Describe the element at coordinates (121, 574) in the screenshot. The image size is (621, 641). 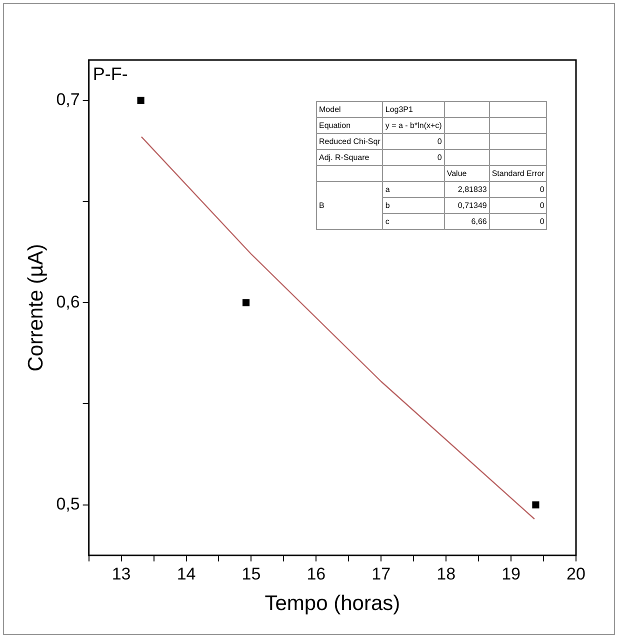
I see `x-tick-label: 13` at that location.